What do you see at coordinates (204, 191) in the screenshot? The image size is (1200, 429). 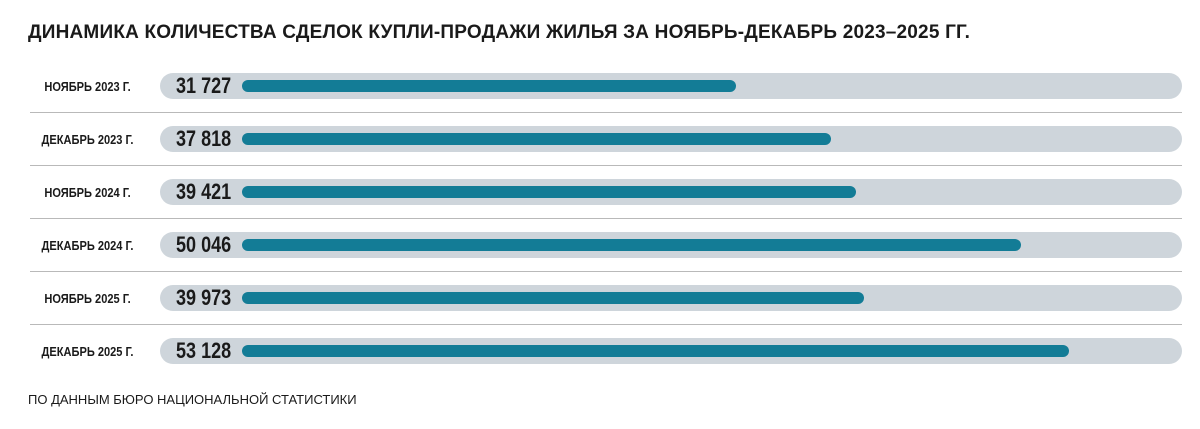 I see `value-label: 39 421` at bounding box center [204, 191].